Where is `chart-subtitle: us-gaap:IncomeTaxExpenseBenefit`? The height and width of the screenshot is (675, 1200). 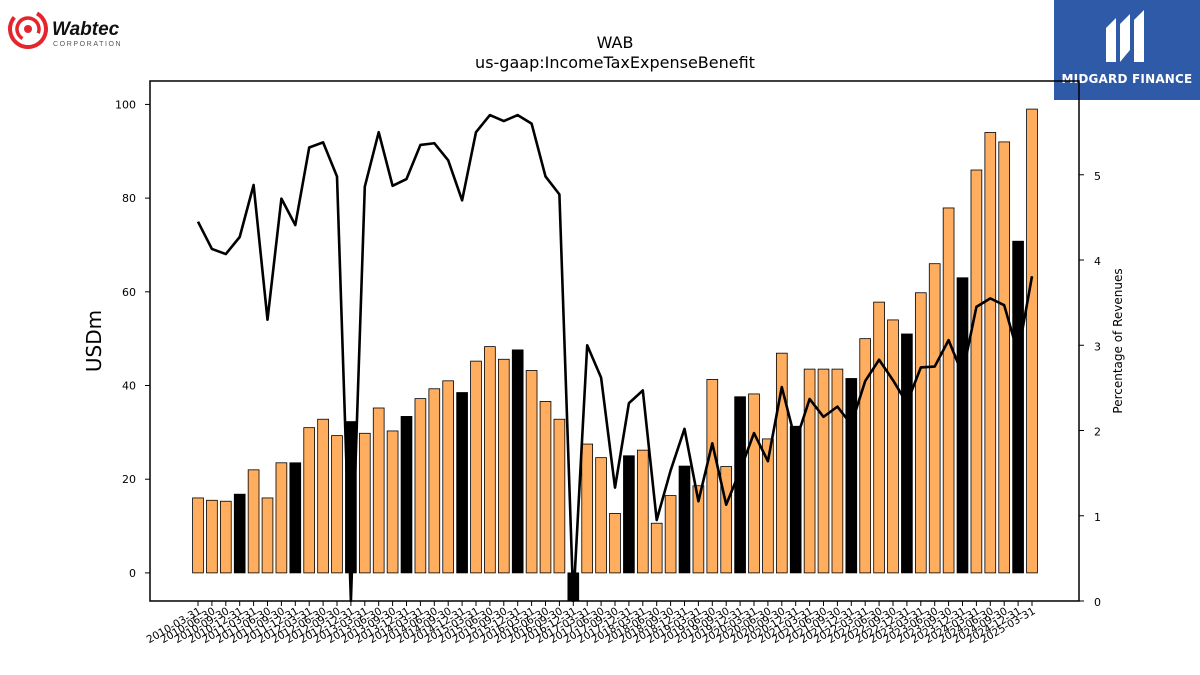
chart-subtitle: us-gaap:IncomeTaxExpenseBenefit is located at coordinates (615, 62).